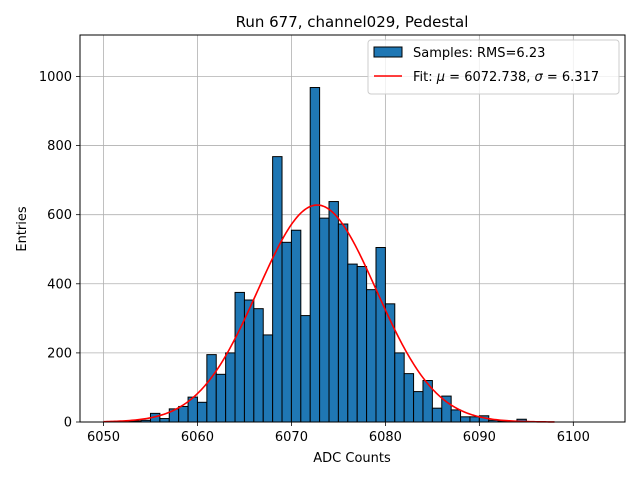  Describe the element at coordinates (385, 437) in the screenshot. I see `x-tick-label: 6080` at that location.